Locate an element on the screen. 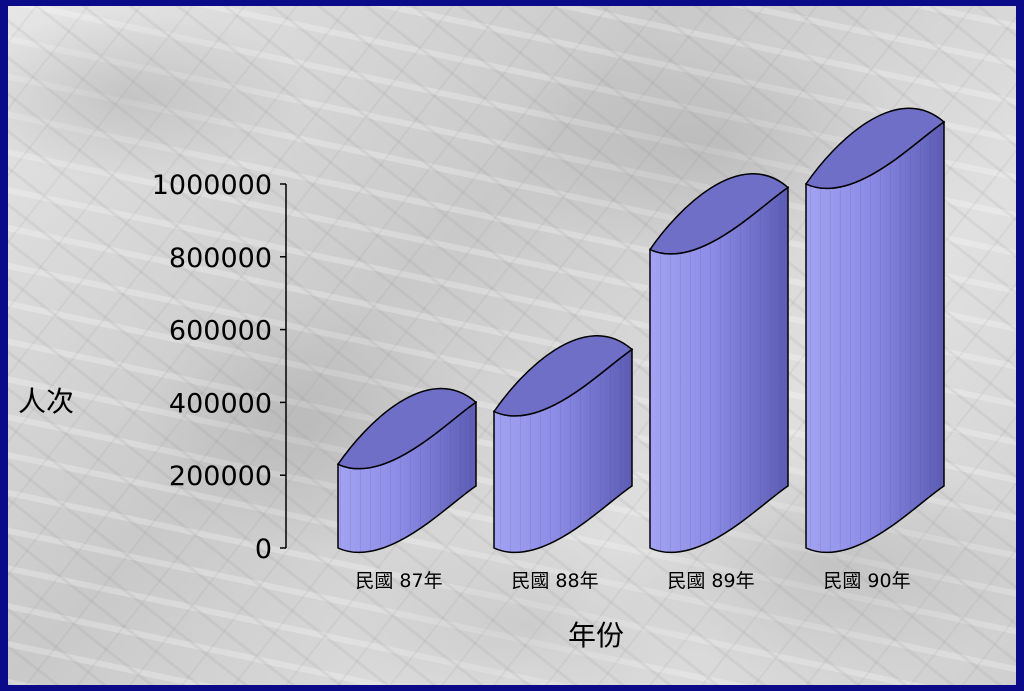 This screenshot has height=691, width=1024. x-tick-label: 民國 89年 is located at coordinates (710, 581).